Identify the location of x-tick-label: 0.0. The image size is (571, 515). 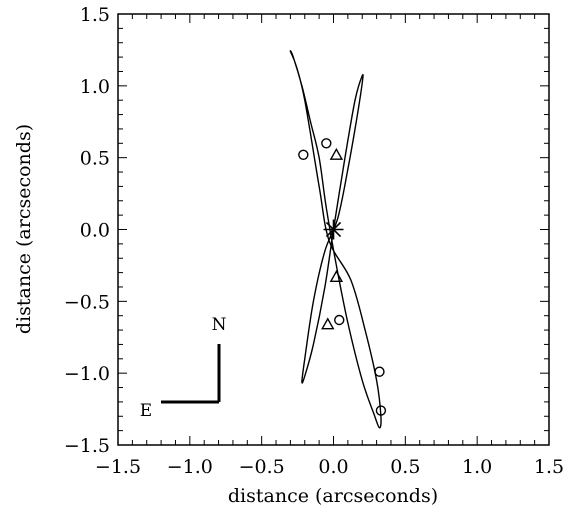
(333, 467).